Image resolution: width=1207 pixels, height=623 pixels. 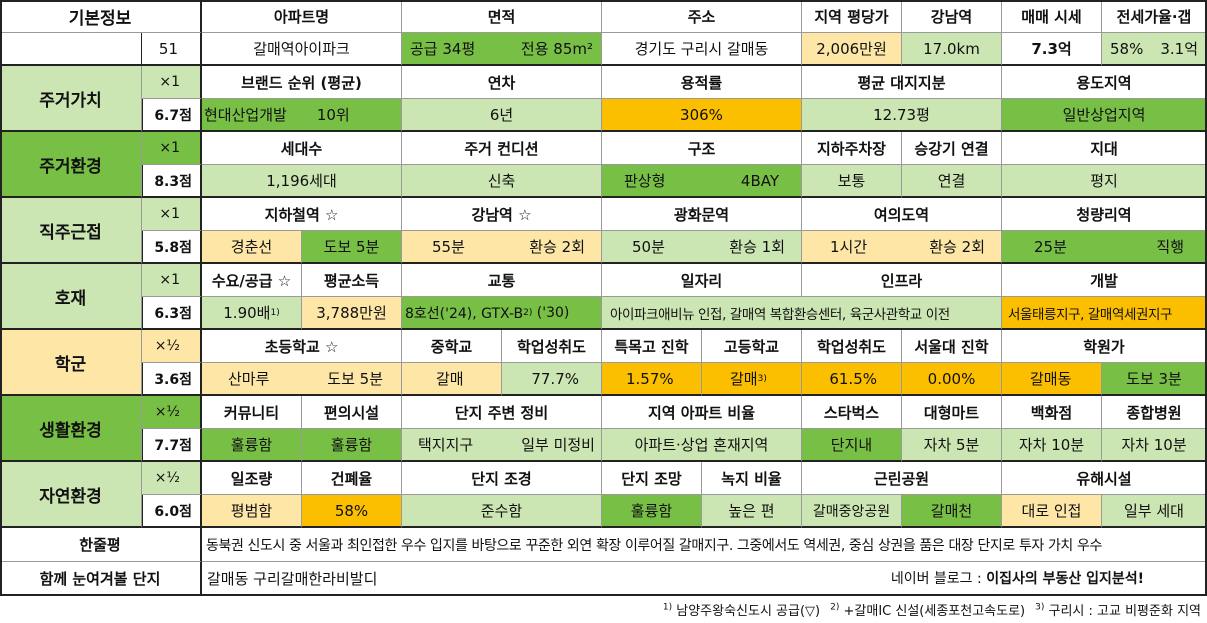 I want to click on footnote-3-mark: 3), so click(x=1040, y=607).